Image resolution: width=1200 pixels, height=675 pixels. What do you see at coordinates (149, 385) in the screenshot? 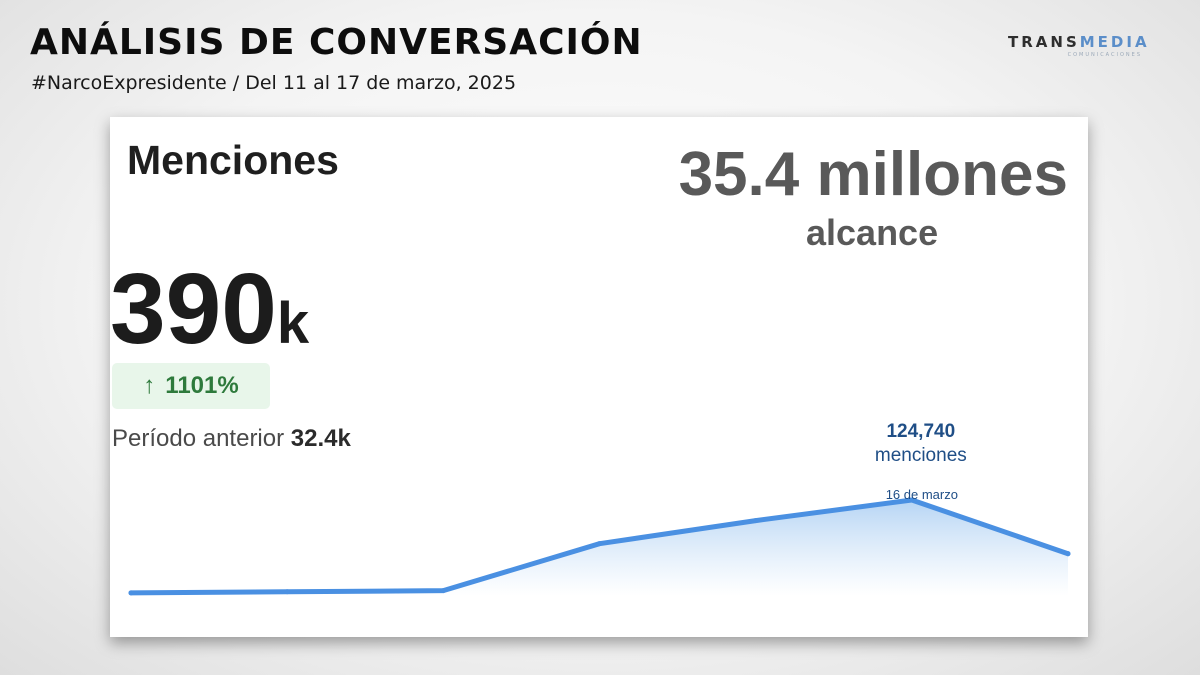
I see `arrow-up-icon: ↑` at bounding box center [149, 385].